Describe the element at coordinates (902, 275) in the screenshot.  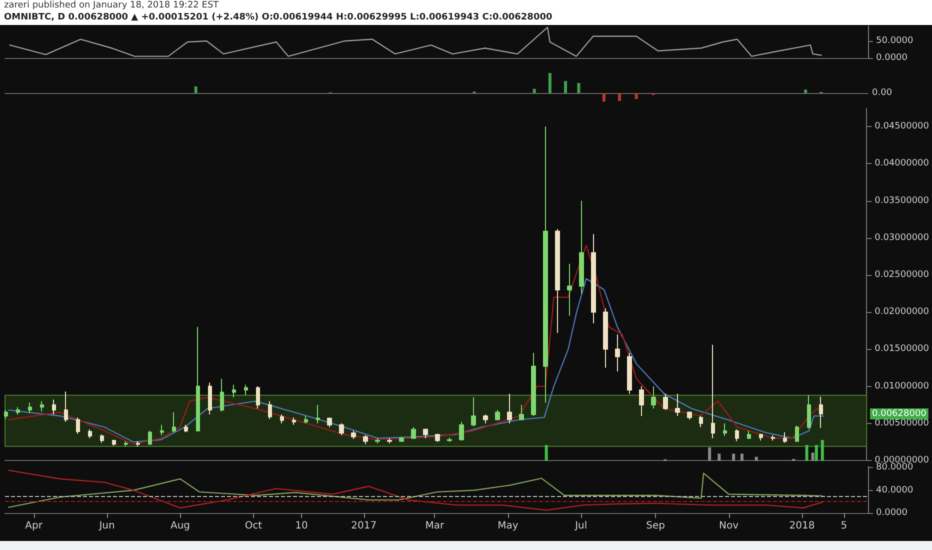
I see `y-tick-label: 0.02500000` at that location.